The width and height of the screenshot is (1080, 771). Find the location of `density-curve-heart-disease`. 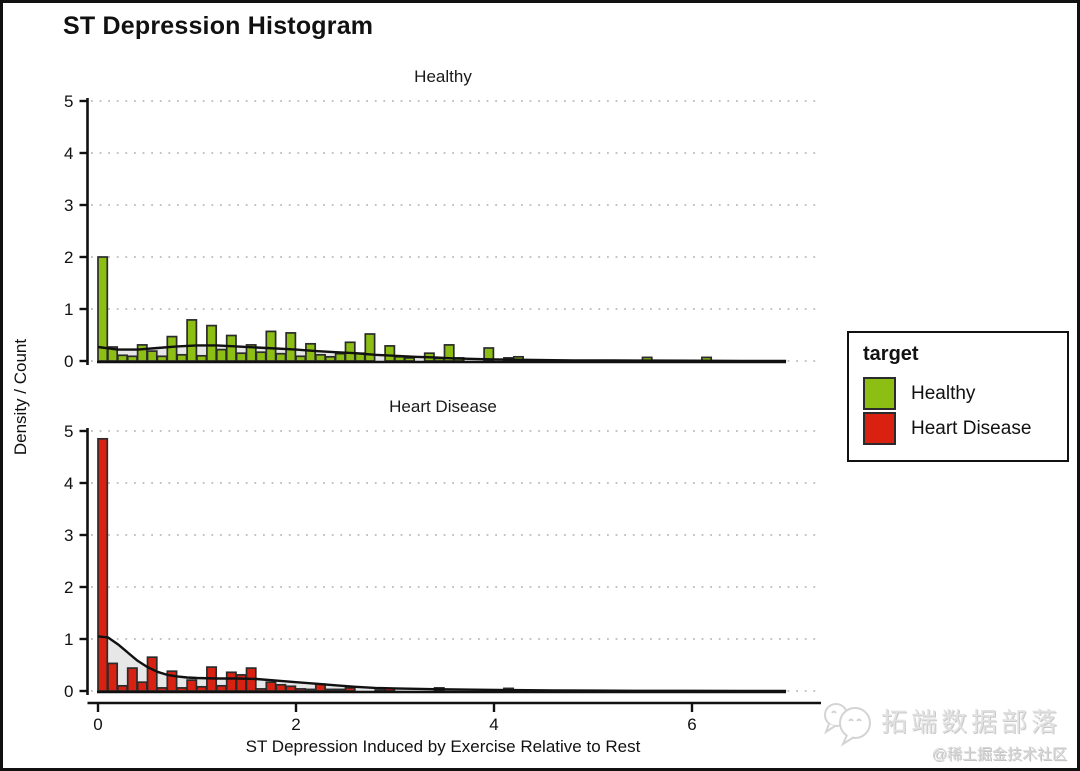

density-curve-heart-disease is located at coordinates (442, 664).